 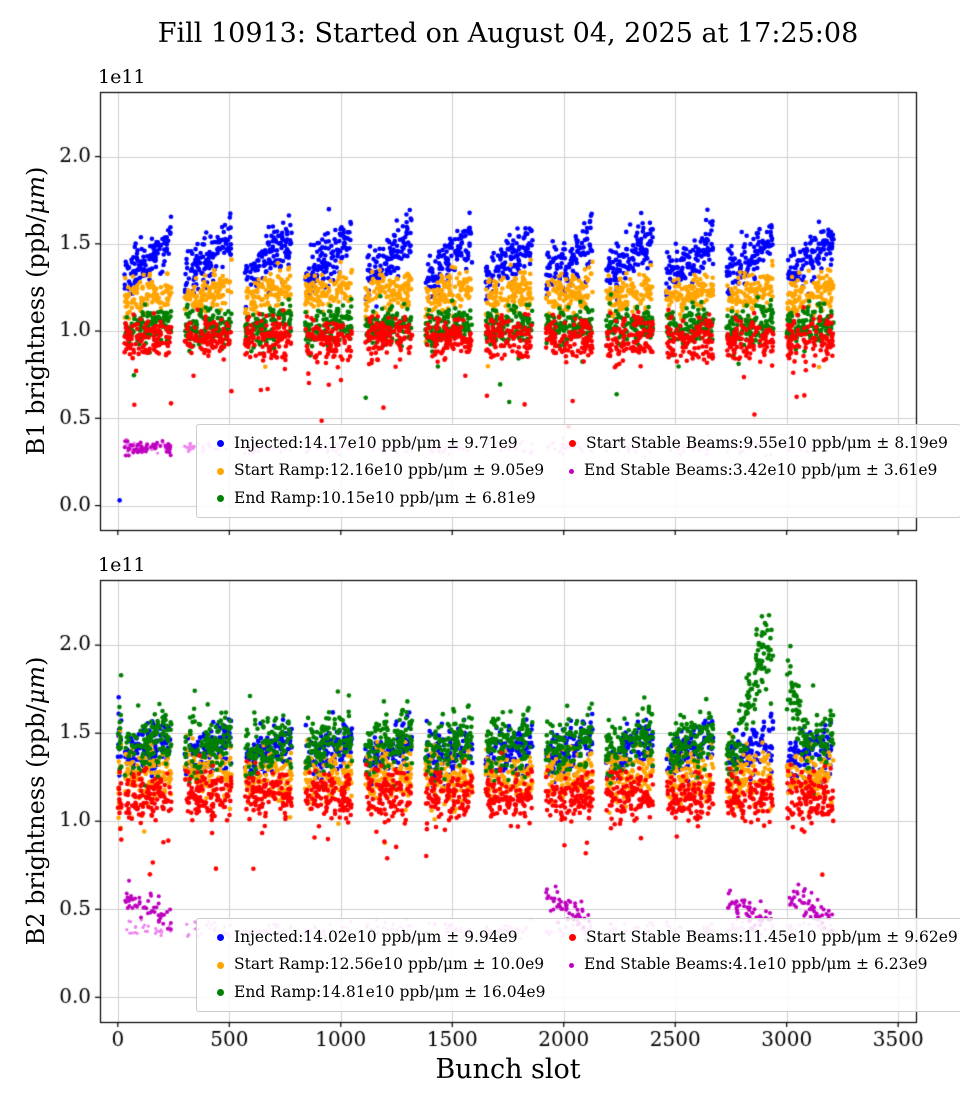 What do you see at coordinates (376, 443) in the screenshot?
I see `legend-label: Injected:14.17e10 ppb/μm ± 9.71e9` at bounding box center [376, 443].